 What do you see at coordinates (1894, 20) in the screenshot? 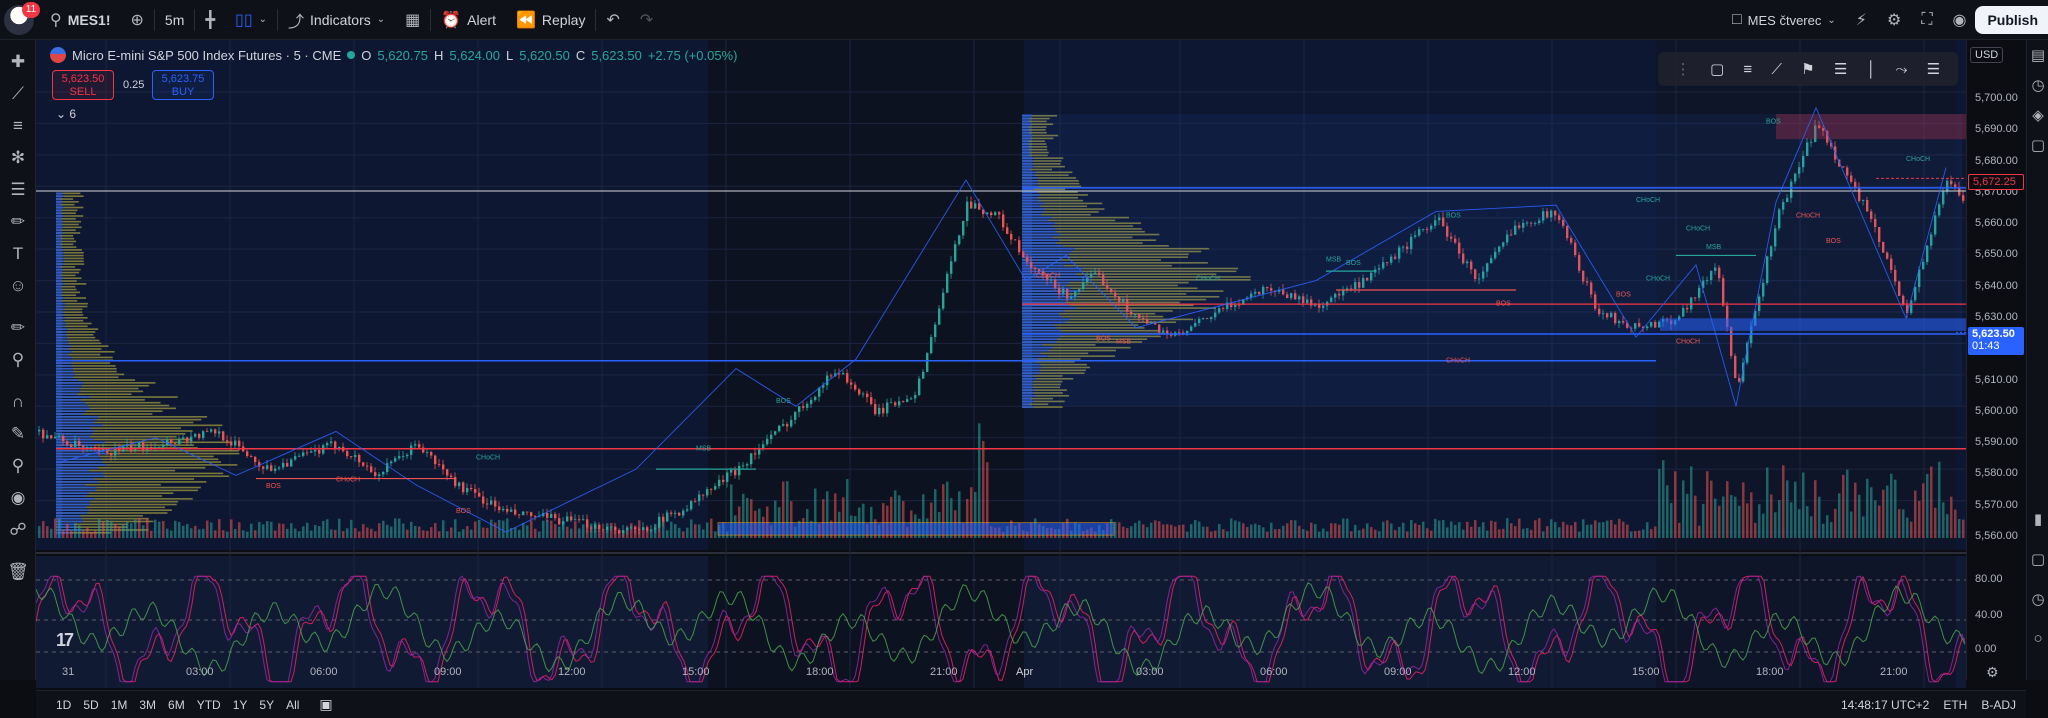
I see `settings-button: ⚙` at bounding box center [1894, 20].